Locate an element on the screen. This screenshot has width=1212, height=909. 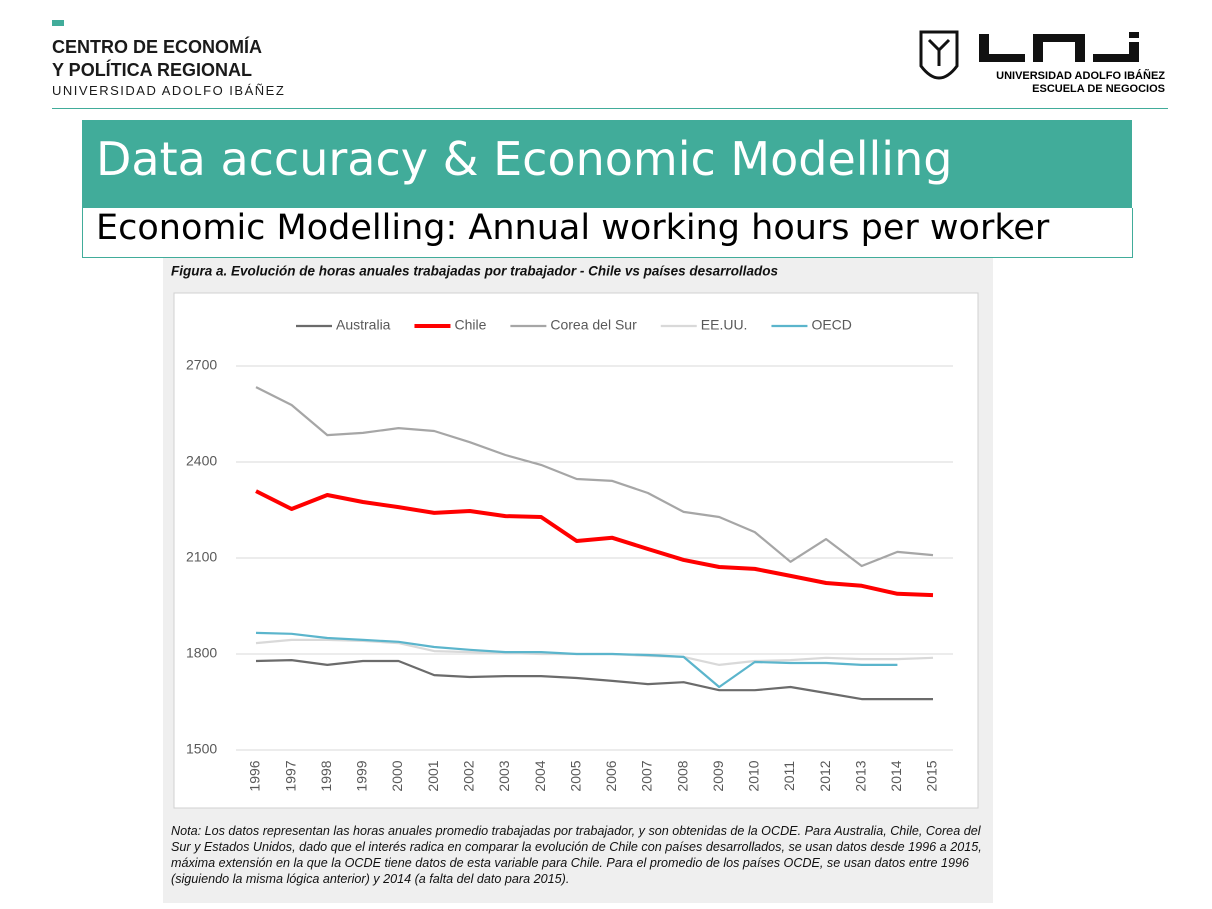
rule is located at coordinates (610, 108).